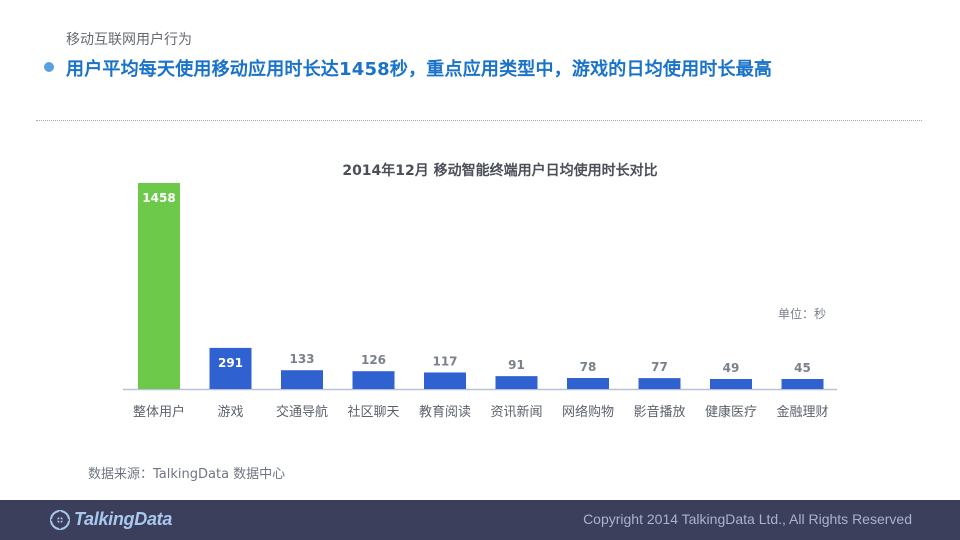 The width and height of the screenshot is (960, 540). I want to click on bar-value-label: 49, so click(731, 368).